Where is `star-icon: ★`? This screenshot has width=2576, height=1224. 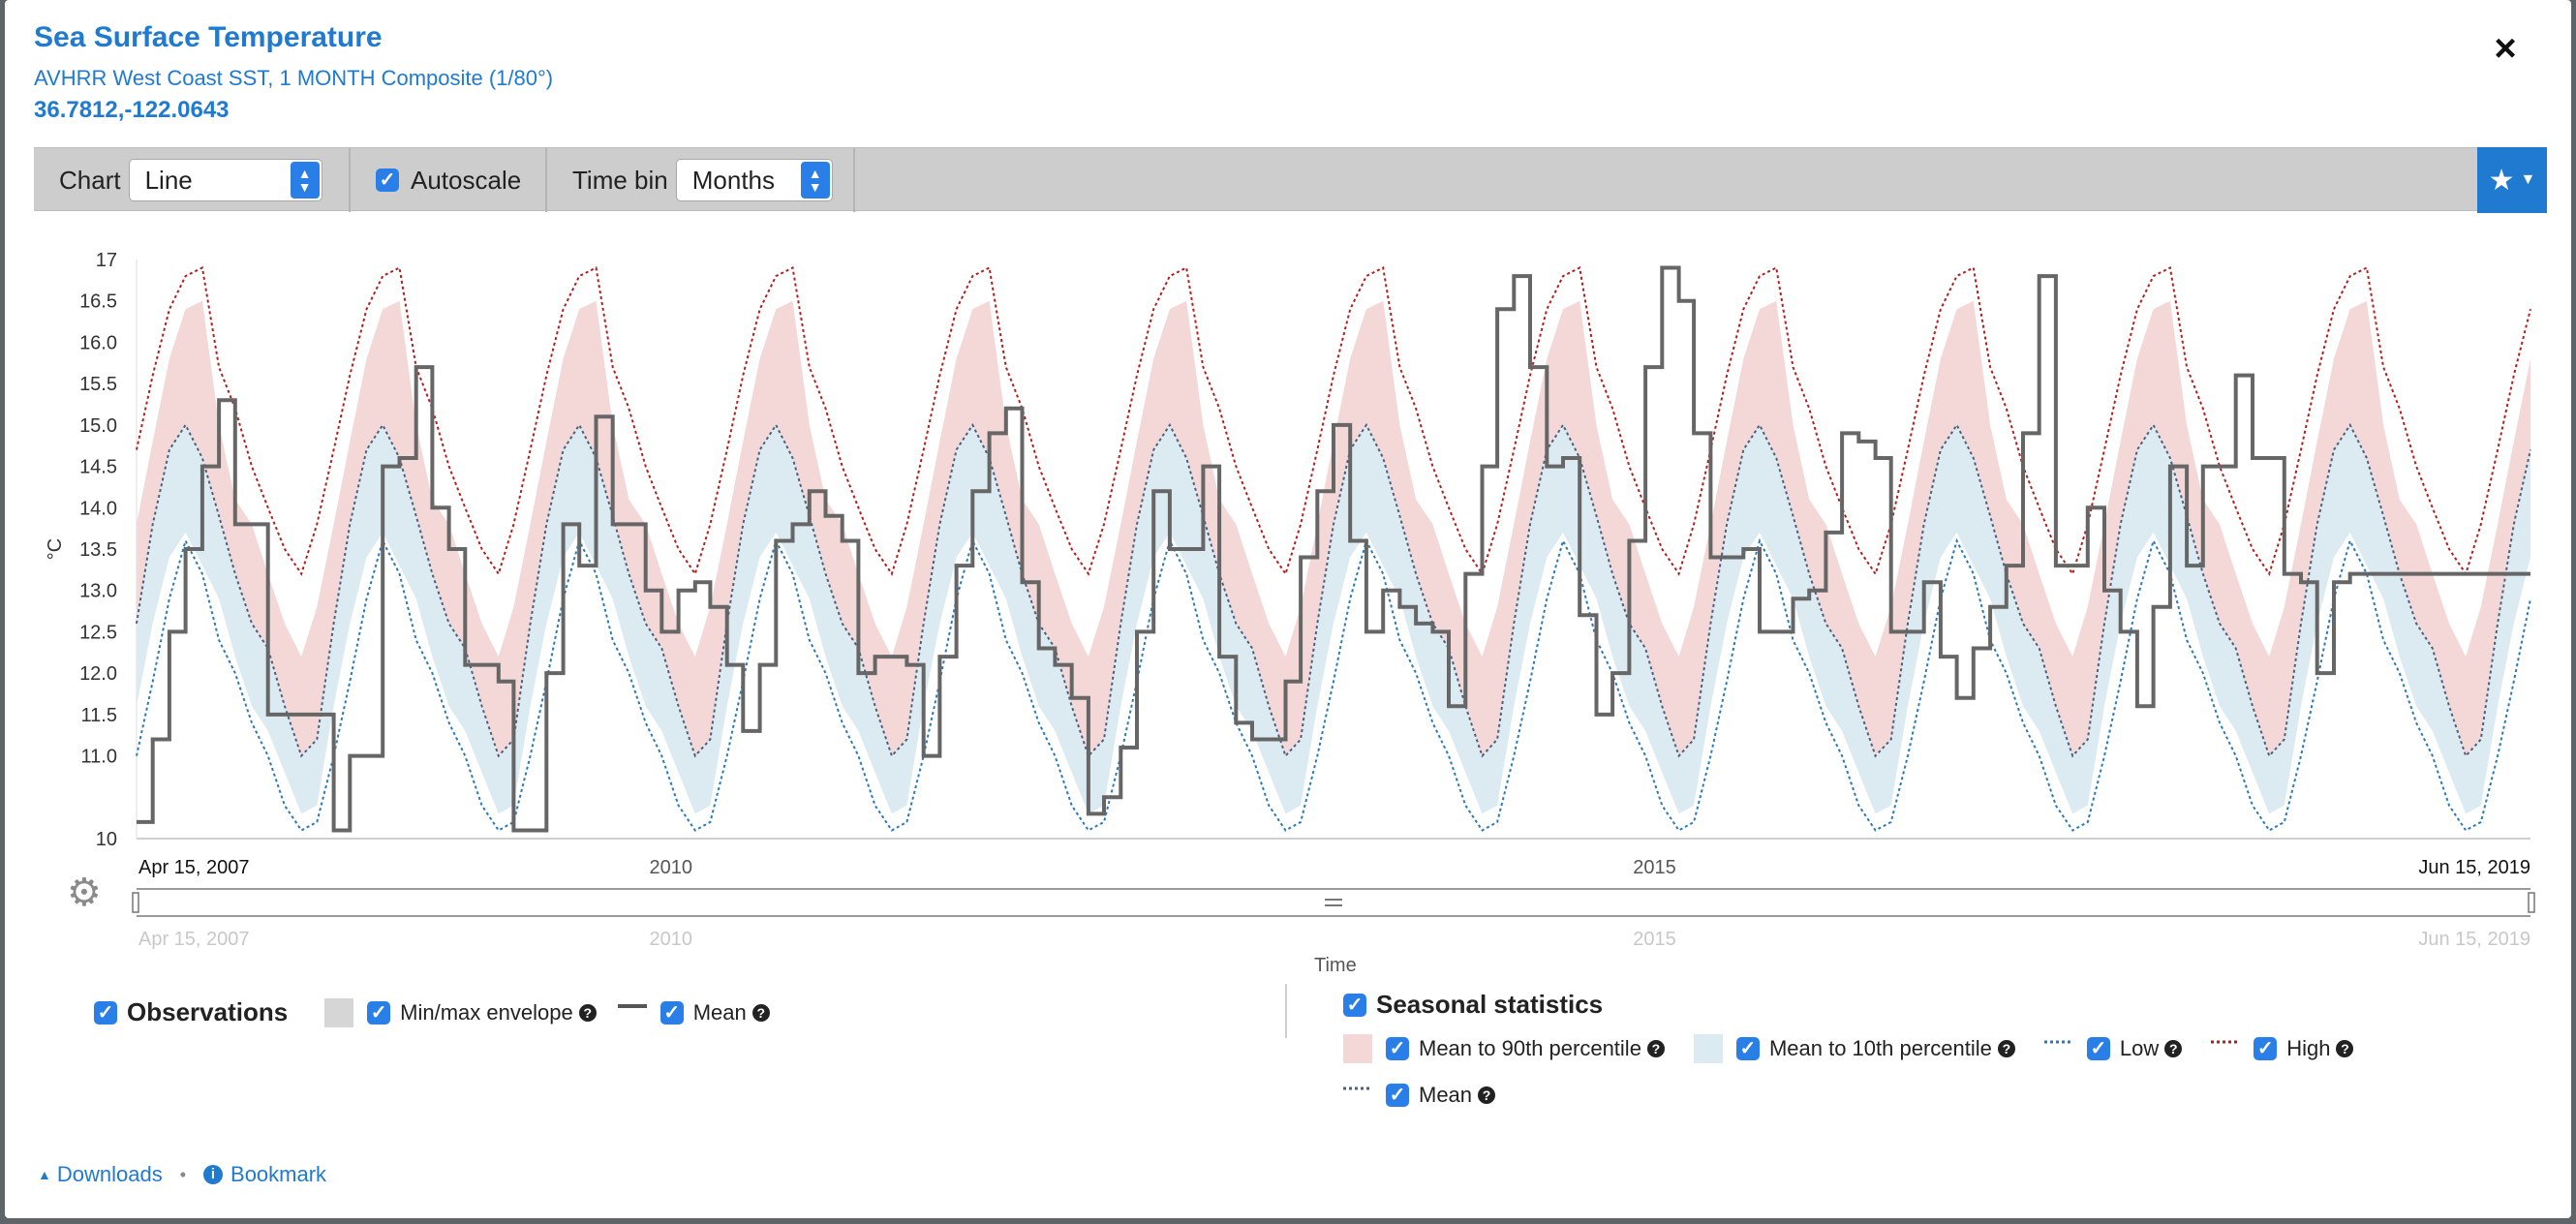
star-icon: ★ is located at coordinates (2501, 181).